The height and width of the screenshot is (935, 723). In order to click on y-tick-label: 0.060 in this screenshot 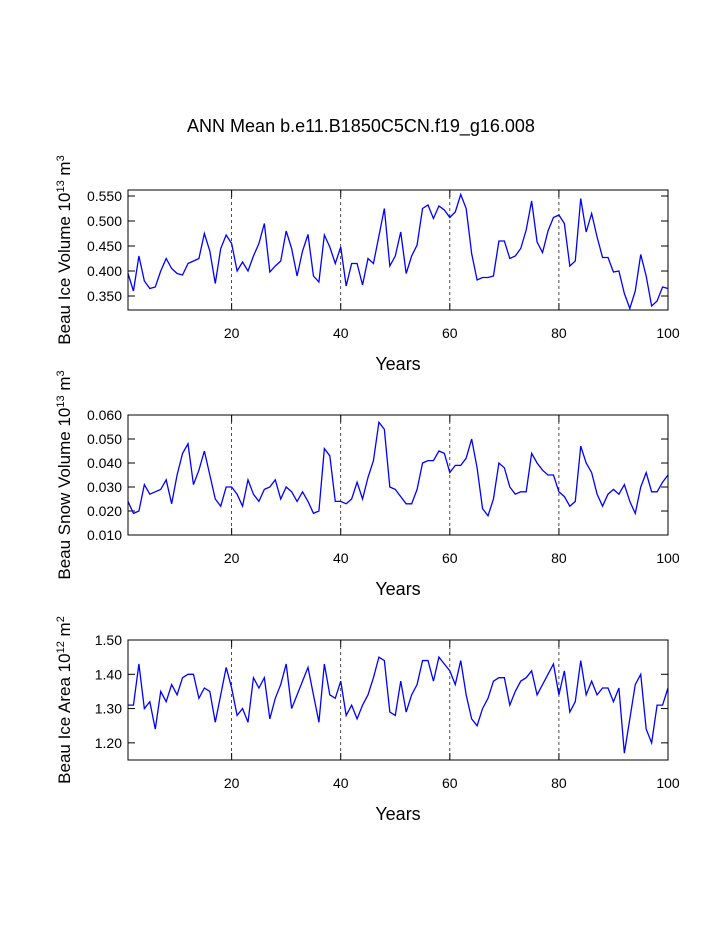, I will do `click(104, 415)`.